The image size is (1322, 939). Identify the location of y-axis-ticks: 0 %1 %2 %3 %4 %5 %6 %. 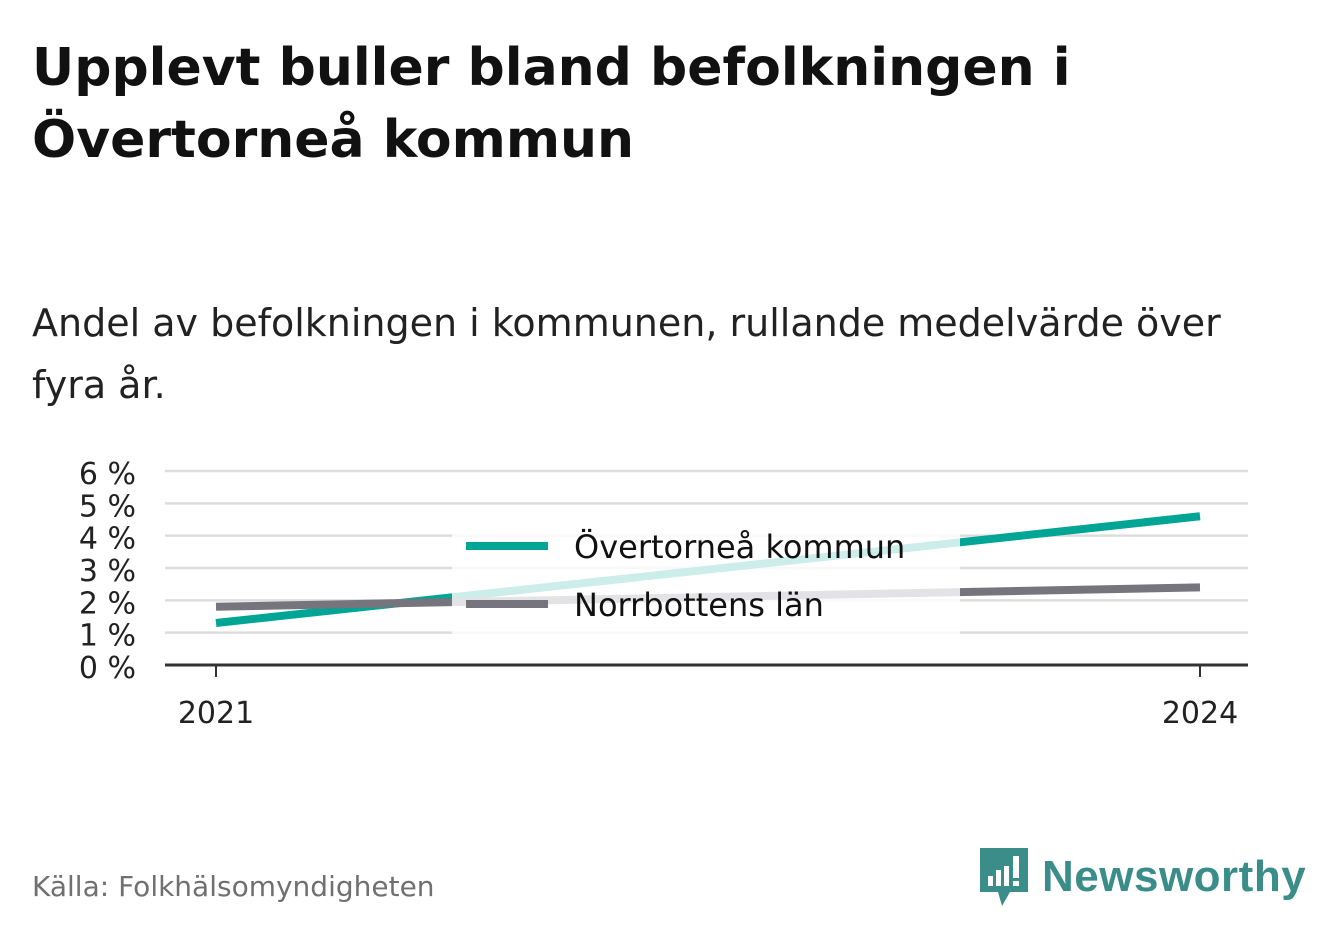
(107, 571).